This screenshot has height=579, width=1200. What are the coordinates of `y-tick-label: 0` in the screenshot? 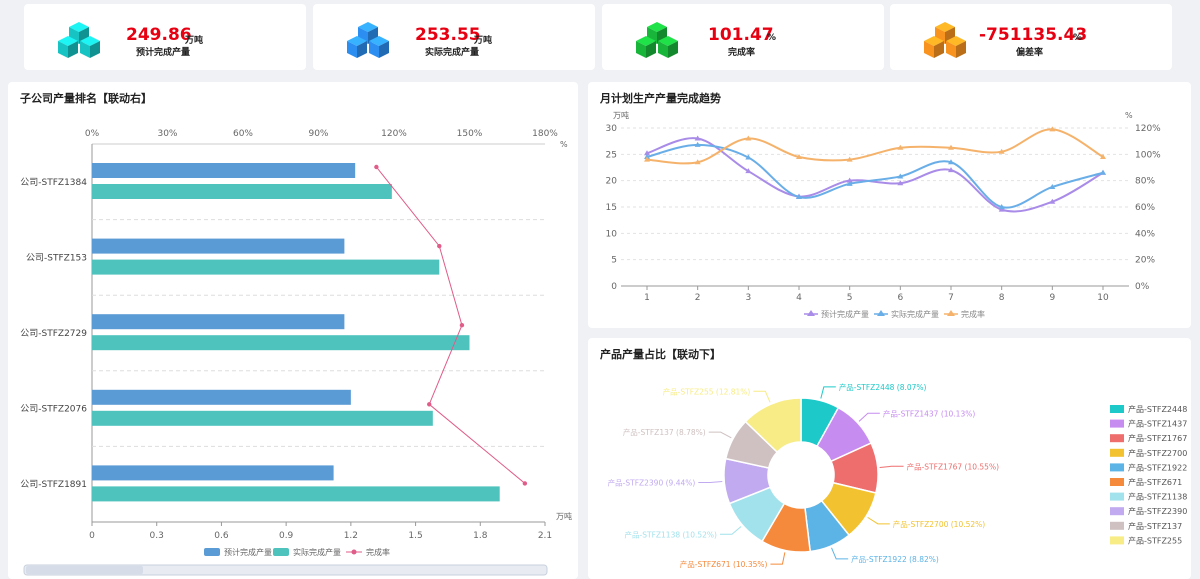 It's located at (614, 287).